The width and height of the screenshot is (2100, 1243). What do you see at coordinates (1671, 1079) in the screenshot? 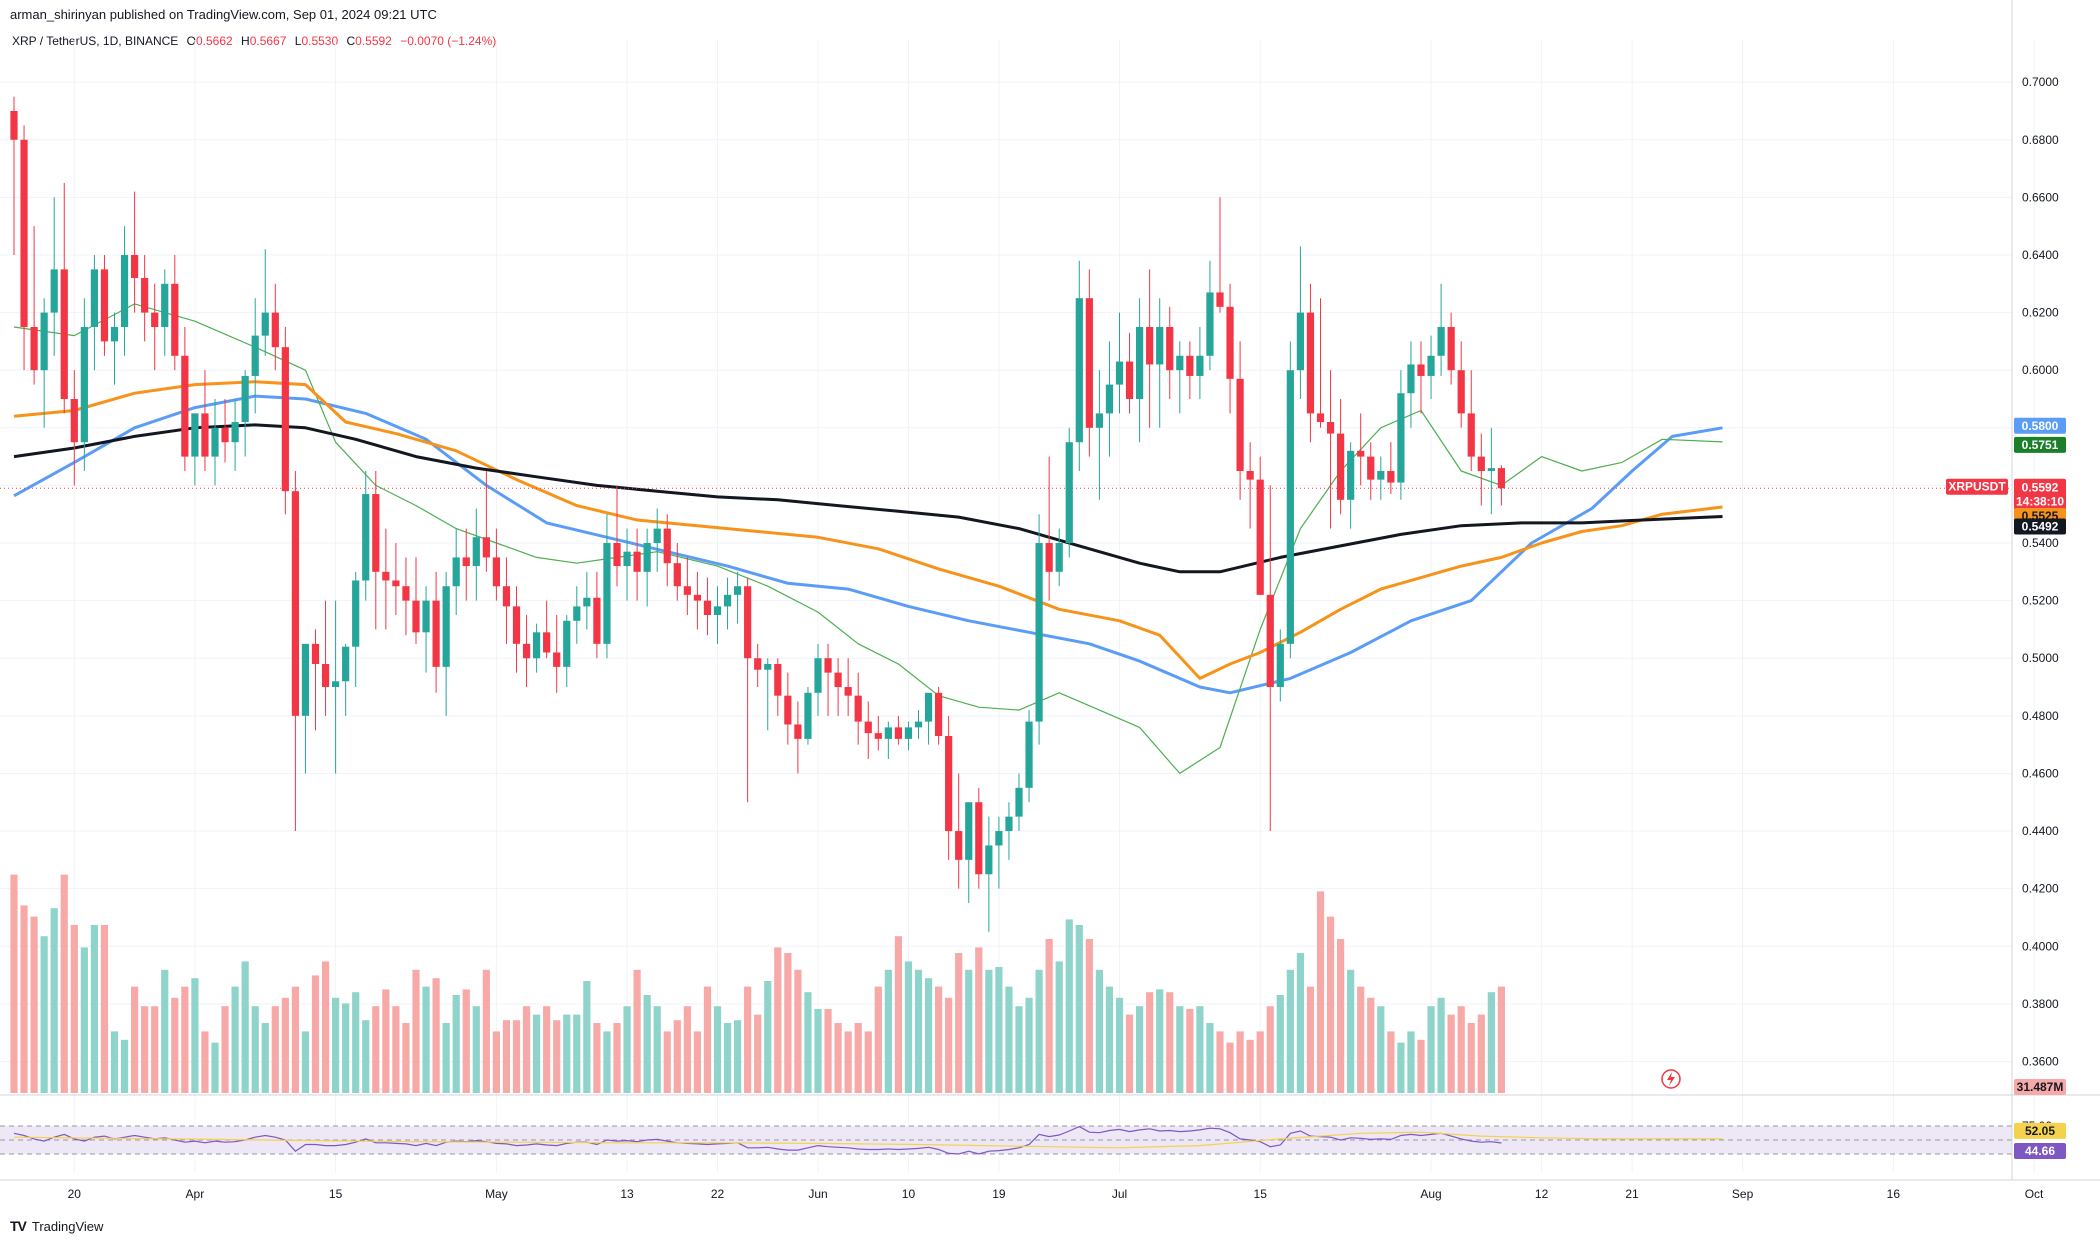
I see `alert-icon` at bounding box center [1671, 1079].